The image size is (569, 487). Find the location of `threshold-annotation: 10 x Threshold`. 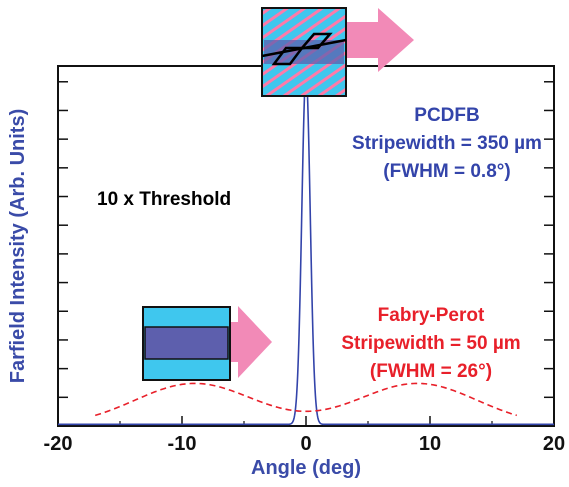

threshold-annotation: 10 x Threshold is located at coordinates (164, 199).